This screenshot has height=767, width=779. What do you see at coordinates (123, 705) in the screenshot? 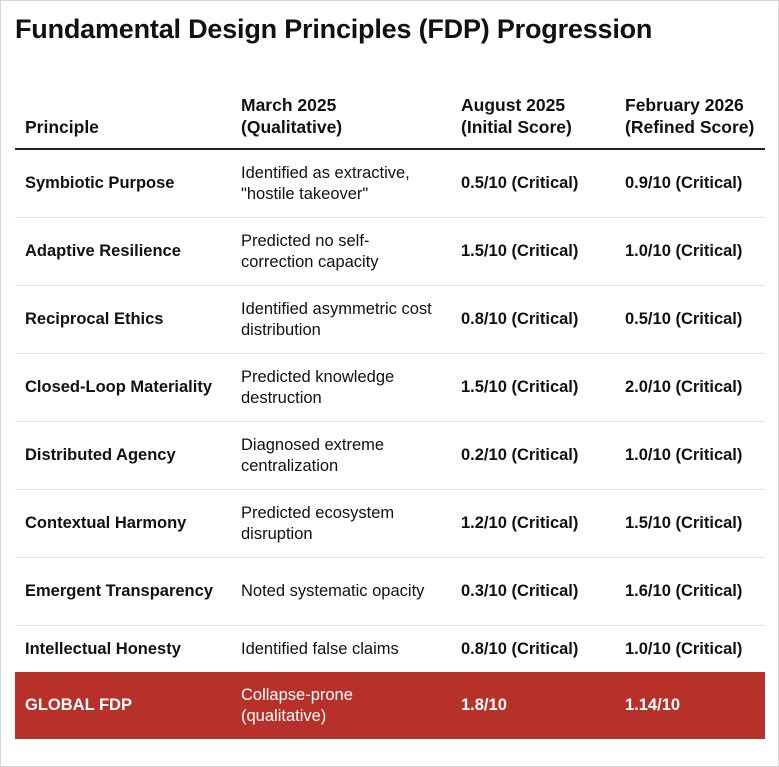
I see `global-principle-cell: GLOBAL FDP` at bounding box center [123, 705].